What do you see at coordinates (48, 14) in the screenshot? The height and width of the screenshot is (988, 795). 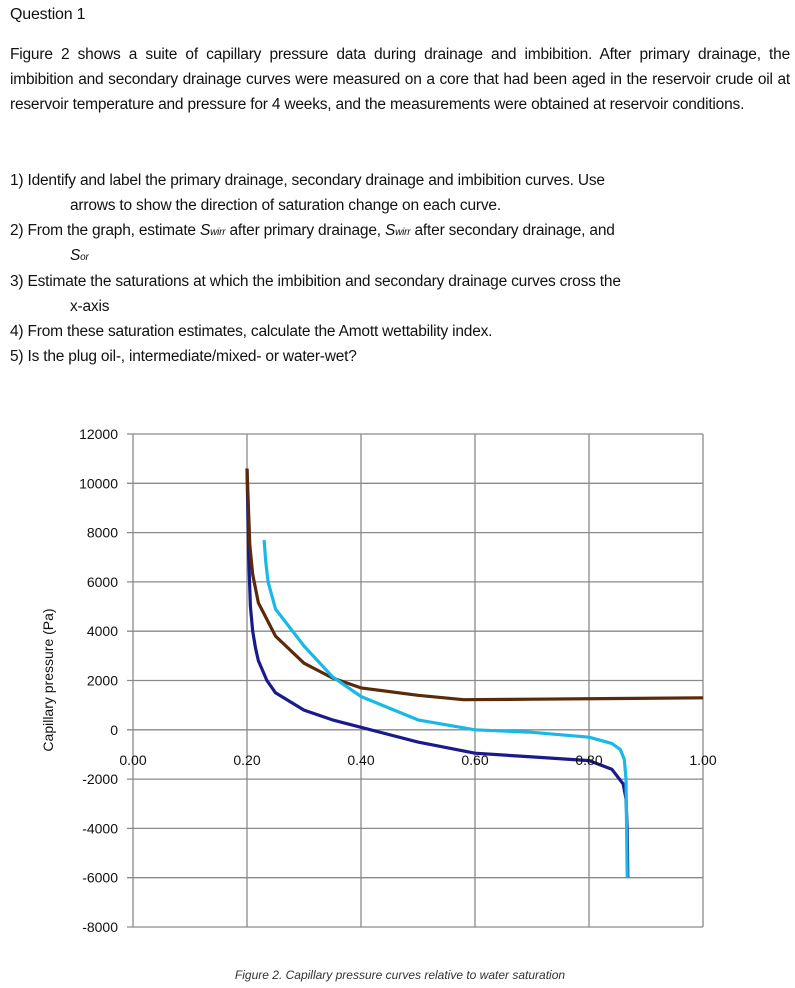 I see `question-title: Question 1` at bounding box center [48, 14].